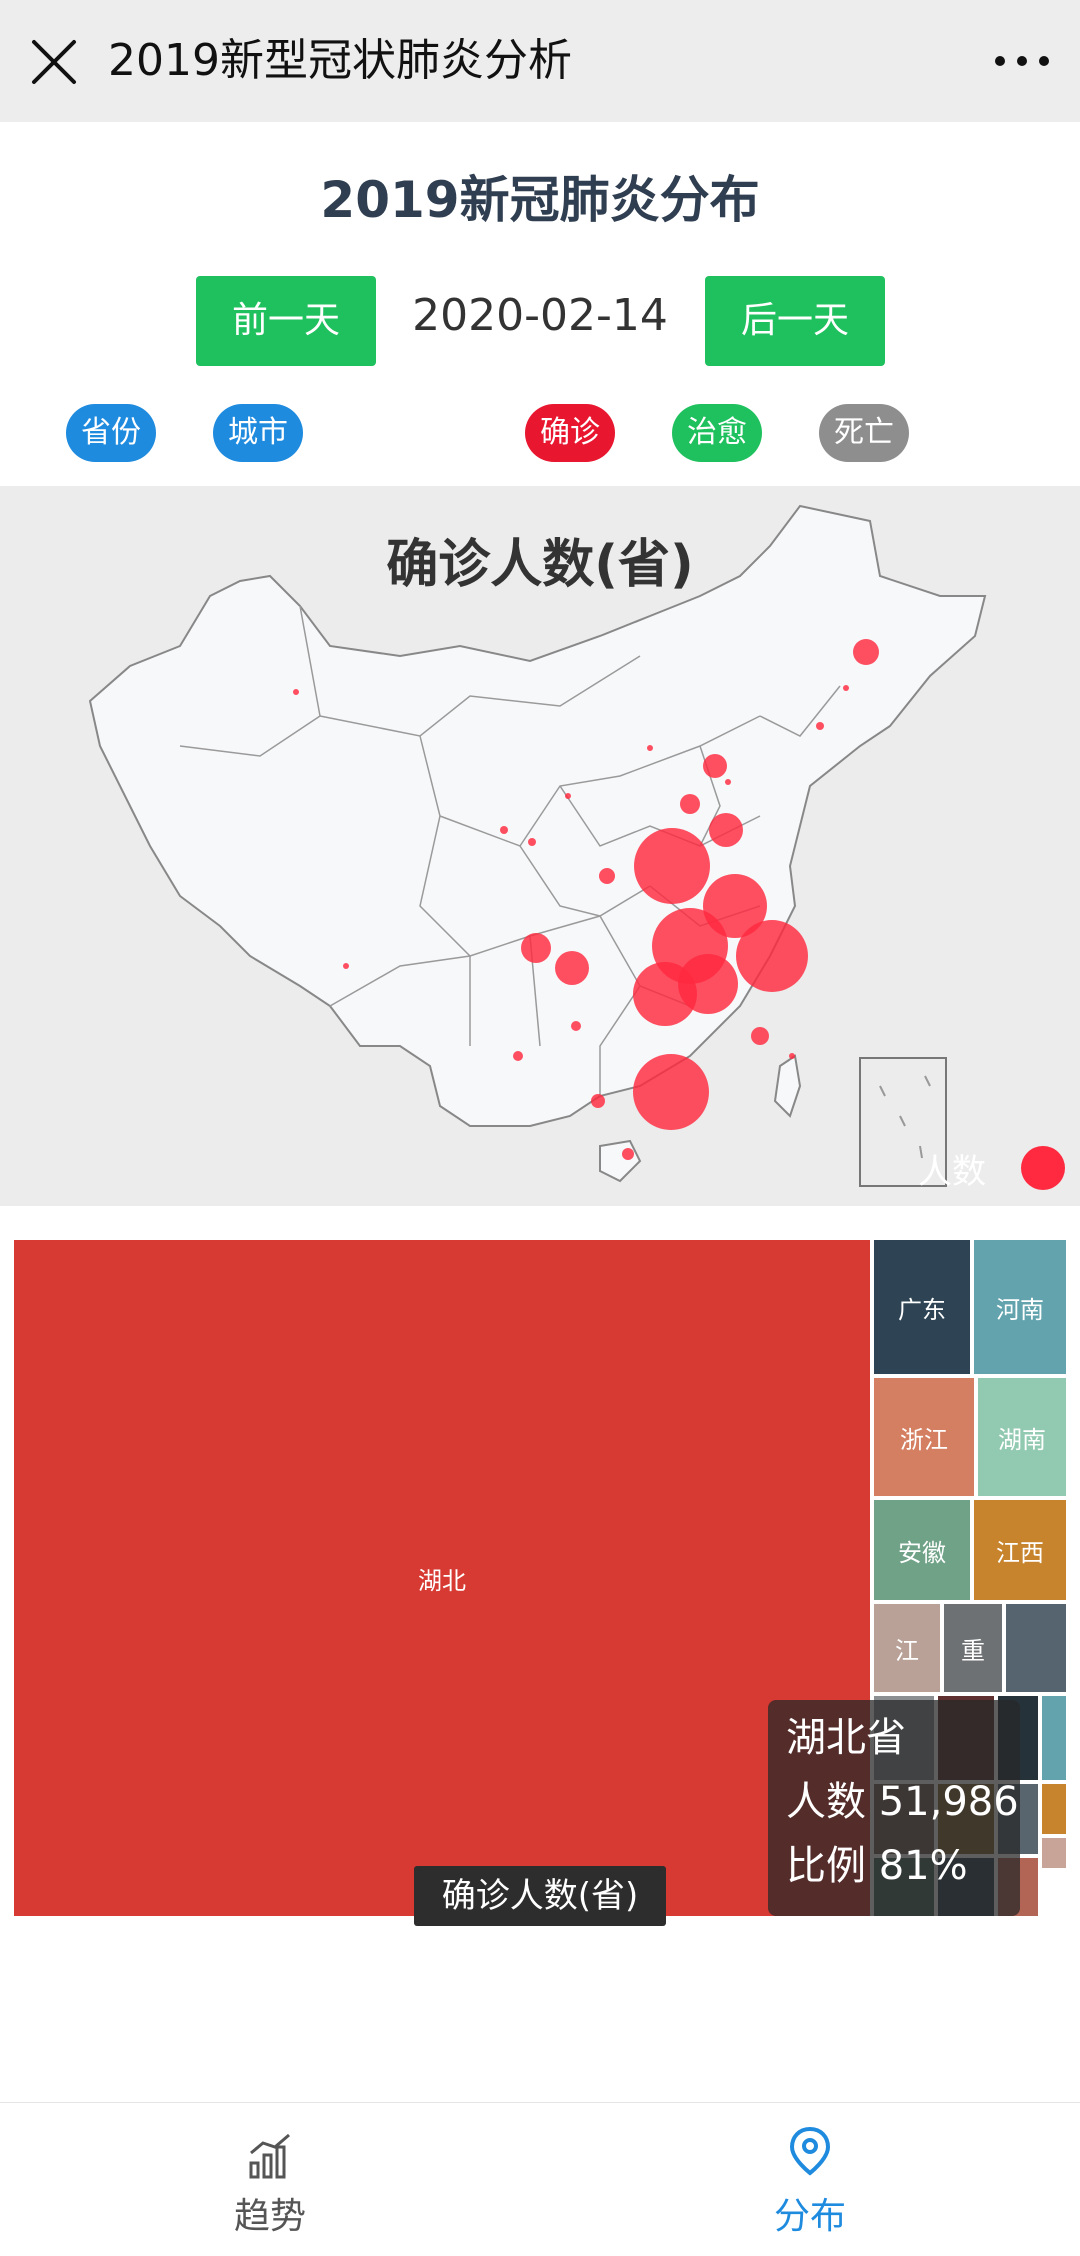  I want to click on nav-title: 2019新型冠状肺炎分析, so click(340, 60).